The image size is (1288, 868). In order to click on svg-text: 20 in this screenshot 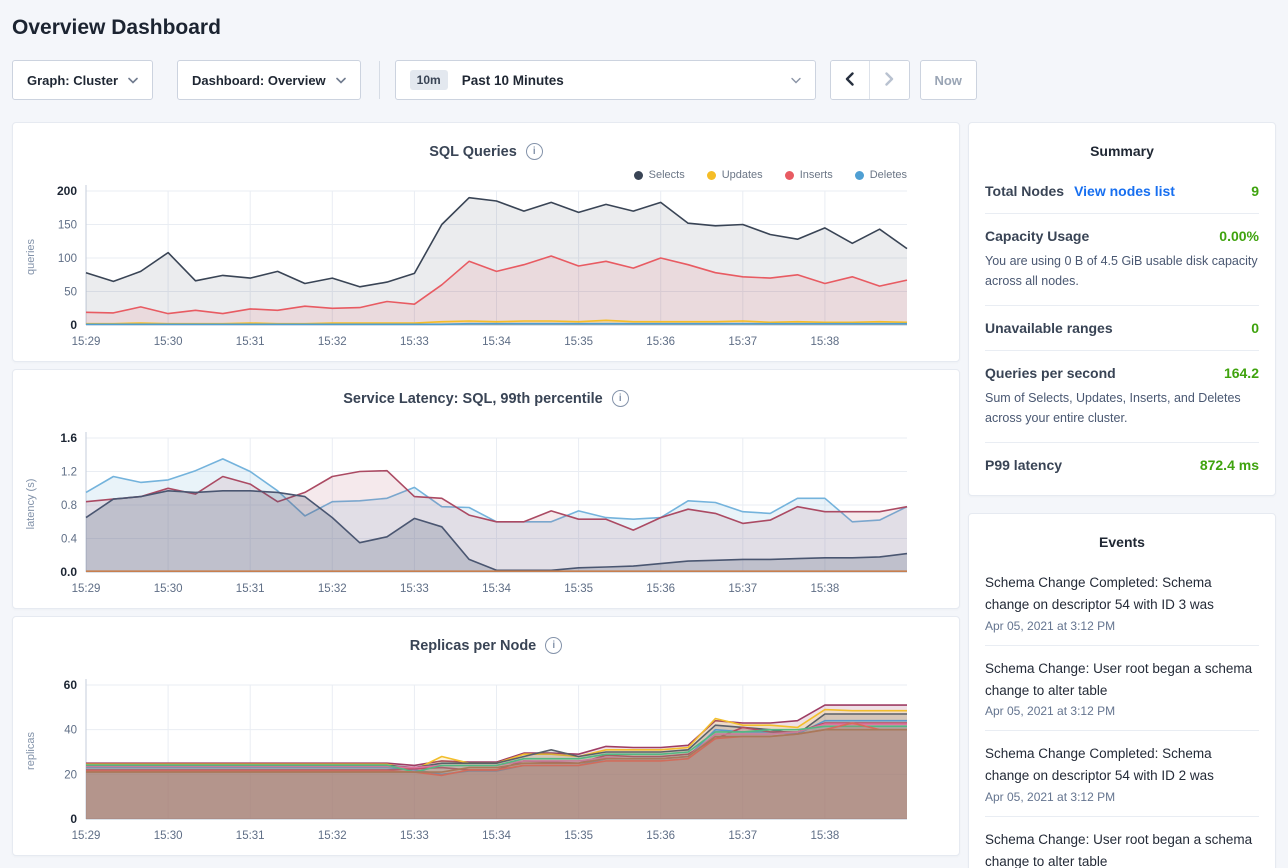, I will do `click(70, 775)`.